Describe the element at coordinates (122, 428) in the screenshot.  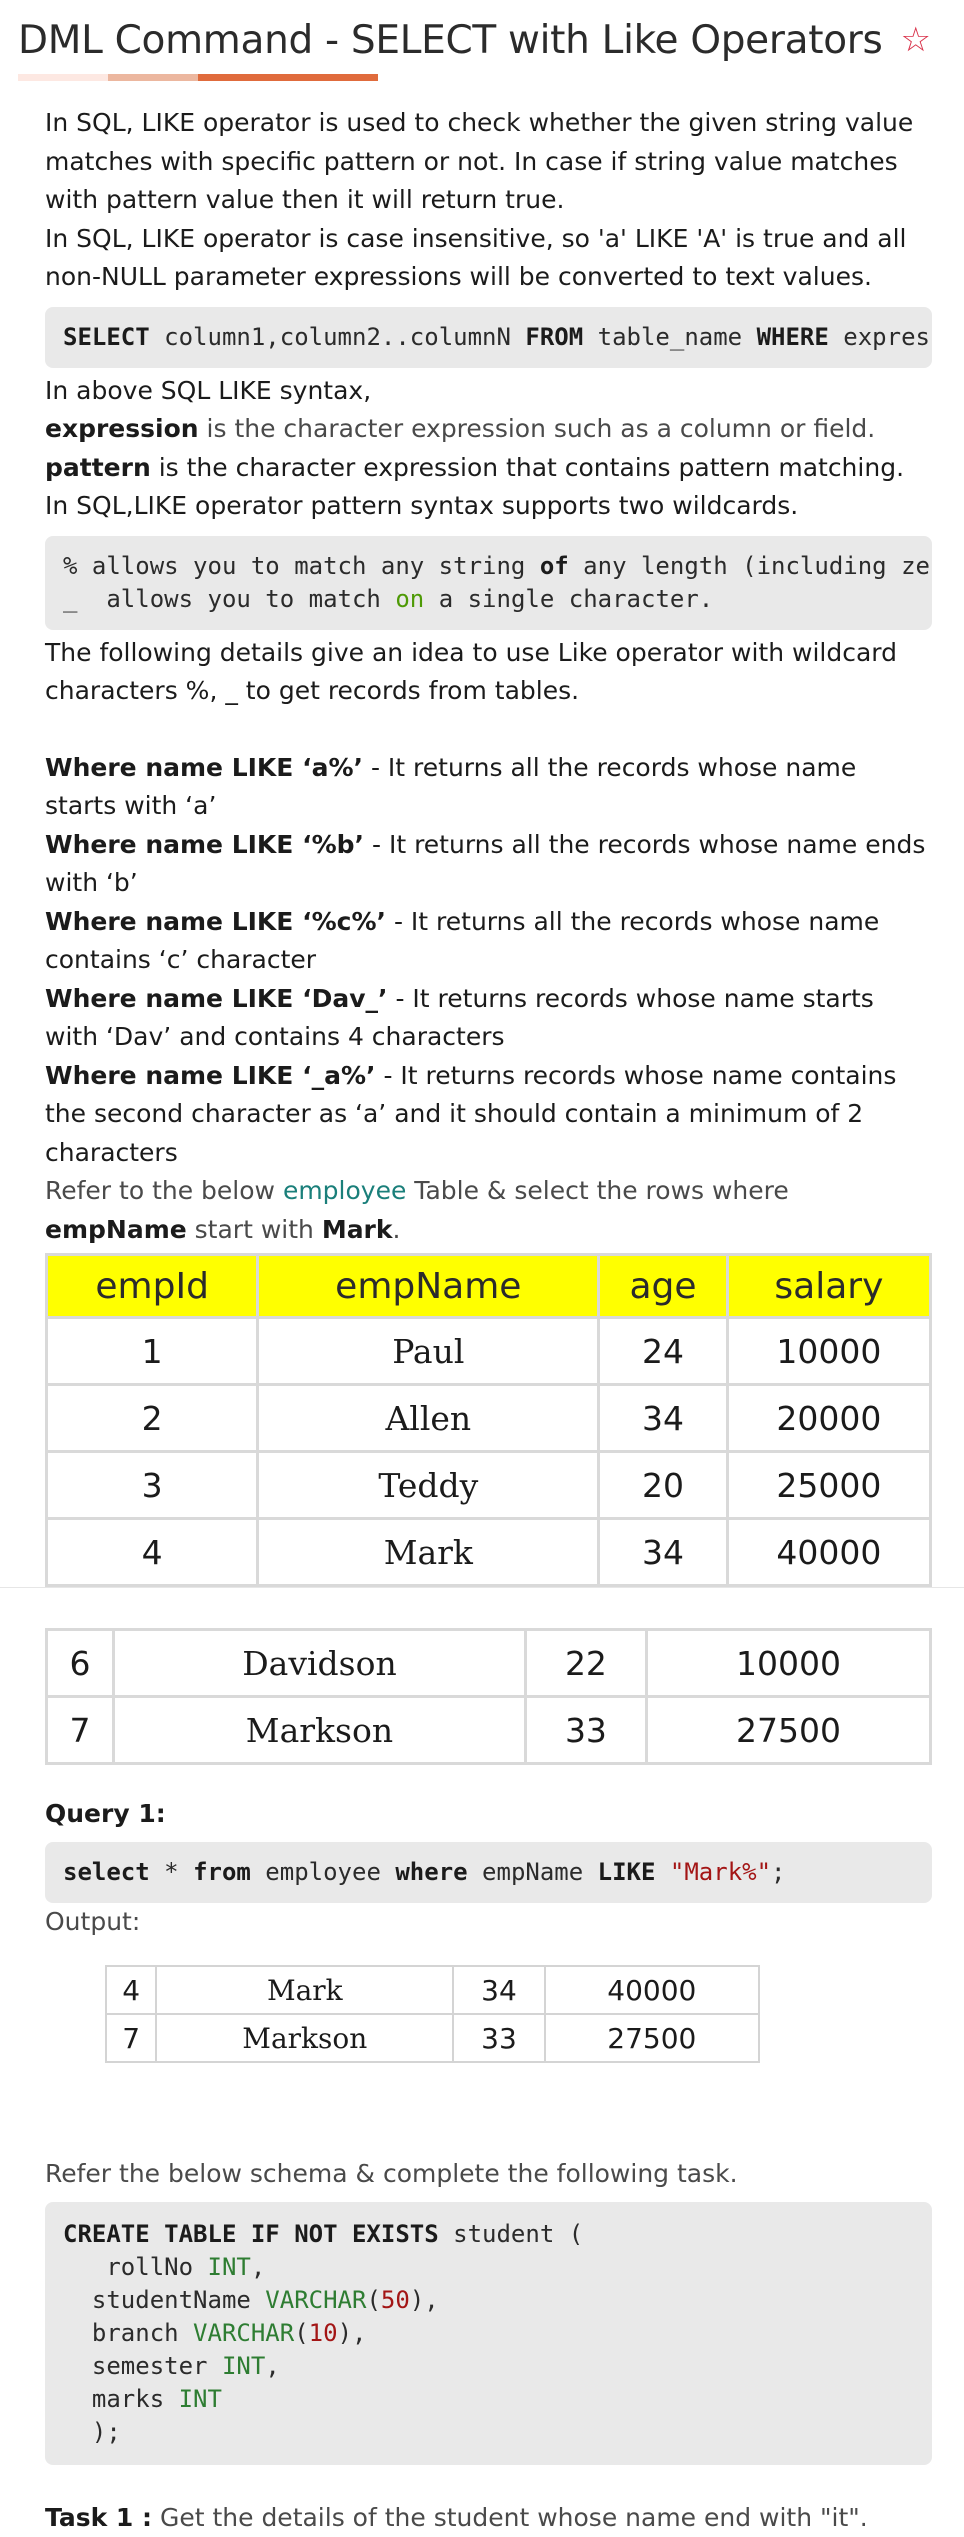
I see `expression-term: expression` at that location.